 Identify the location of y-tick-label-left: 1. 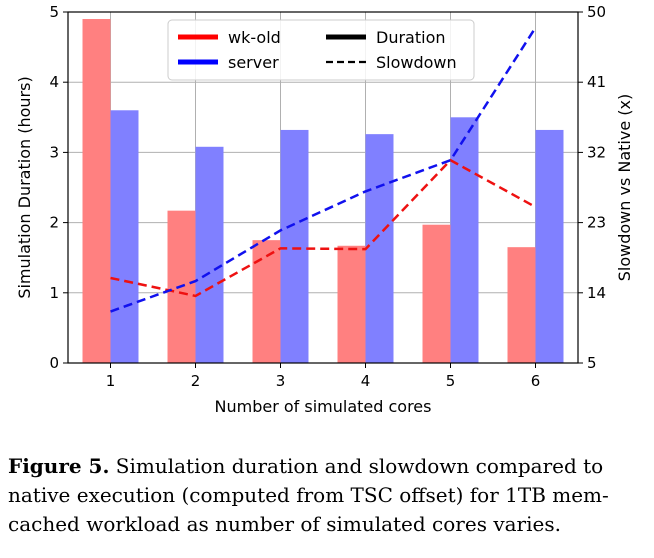
(54, 293).